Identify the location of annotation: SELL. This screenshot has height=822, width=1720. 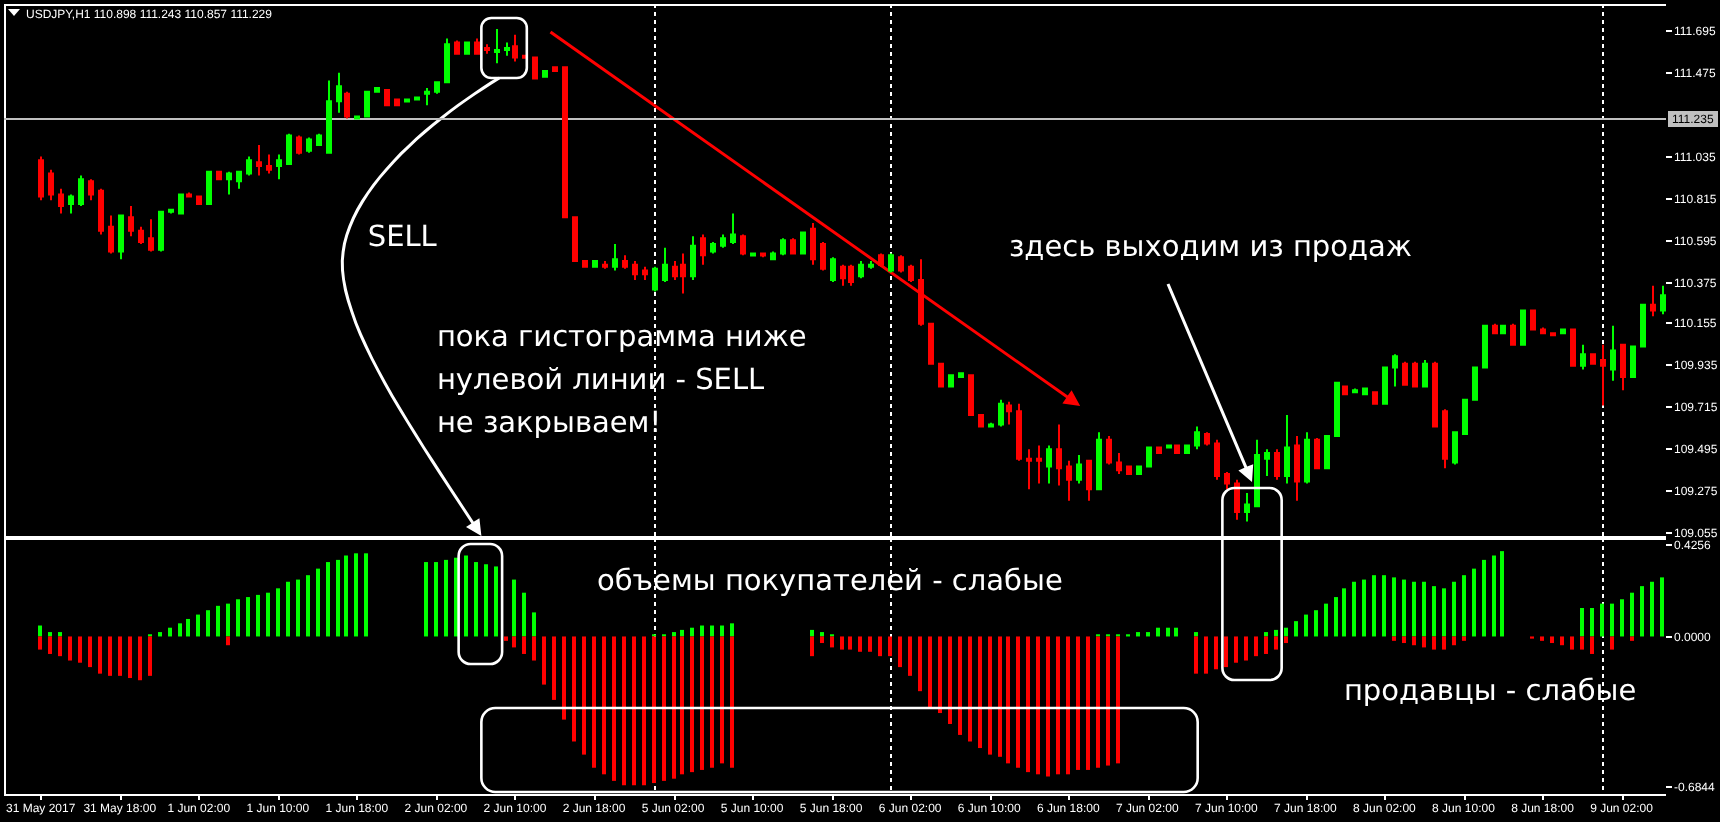
(402, 238).